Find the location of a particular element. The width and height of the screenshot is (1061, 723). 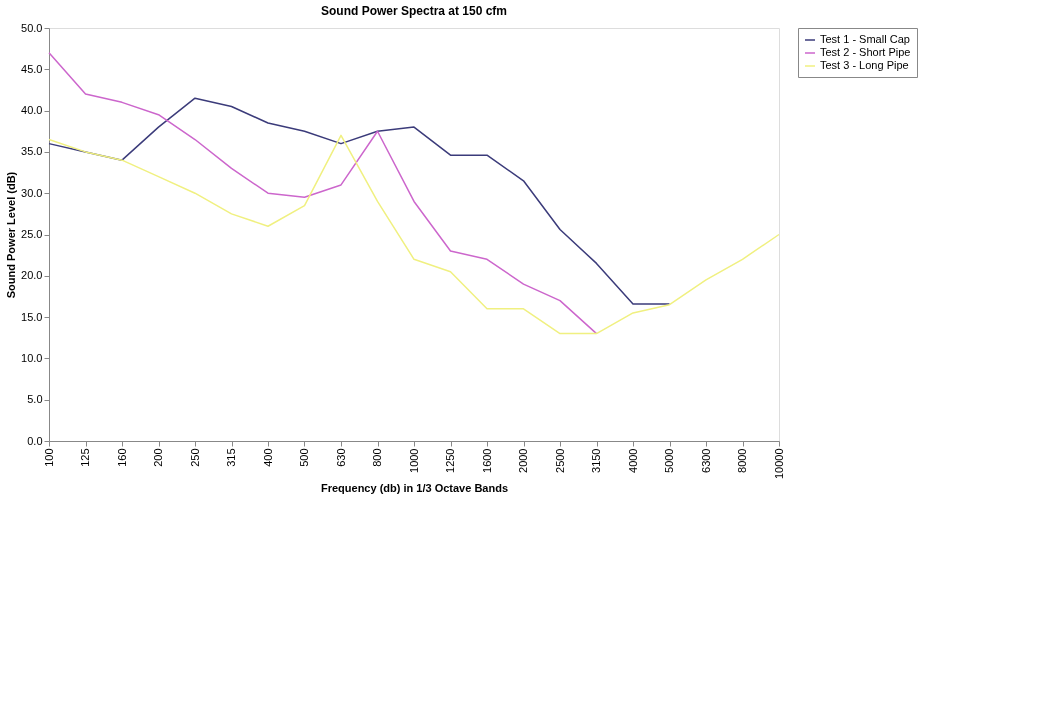

y-tick-label: 20.0 is located at coordinates (32, 275).